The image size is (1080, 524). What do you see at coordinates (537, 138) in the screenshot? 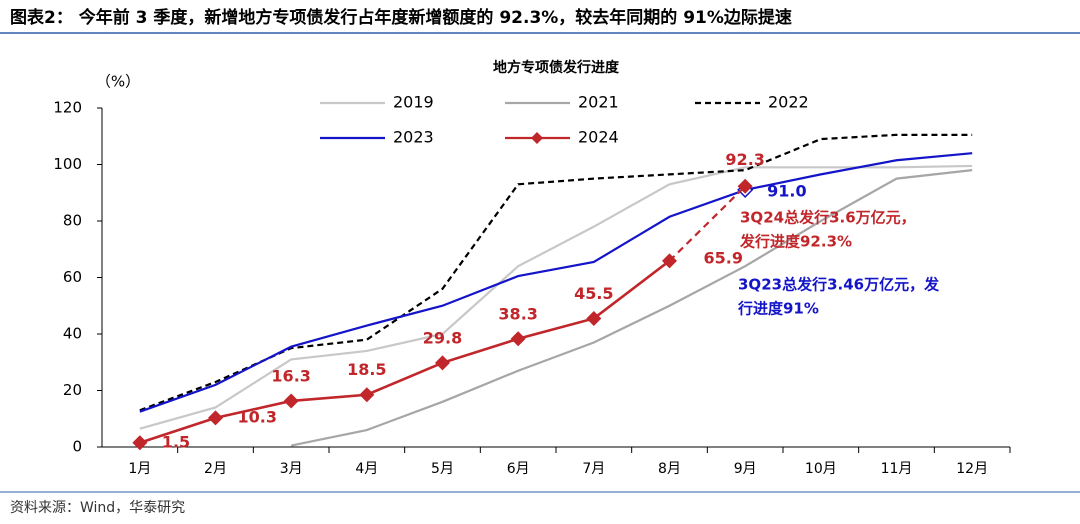
I see `legend-marker` at bounding box center [537, 138].